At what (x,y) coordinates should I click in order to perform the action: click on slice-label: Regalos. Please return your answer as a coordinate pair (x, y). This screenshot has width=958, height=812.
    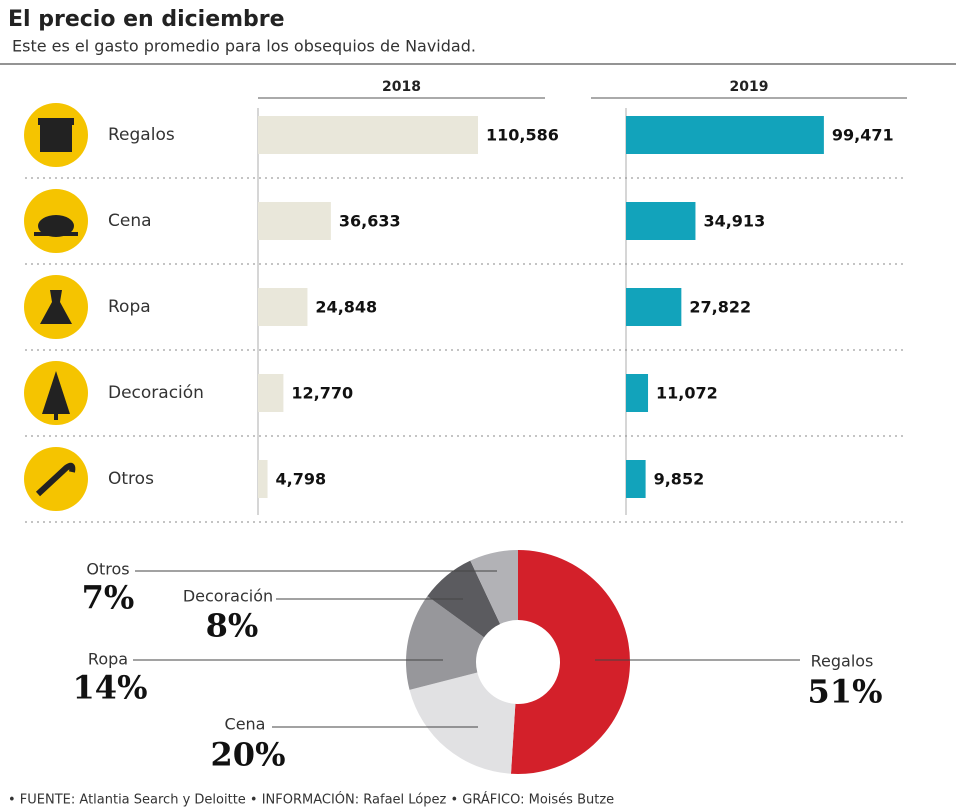
    Looking at the image, I should click on (842, 661).